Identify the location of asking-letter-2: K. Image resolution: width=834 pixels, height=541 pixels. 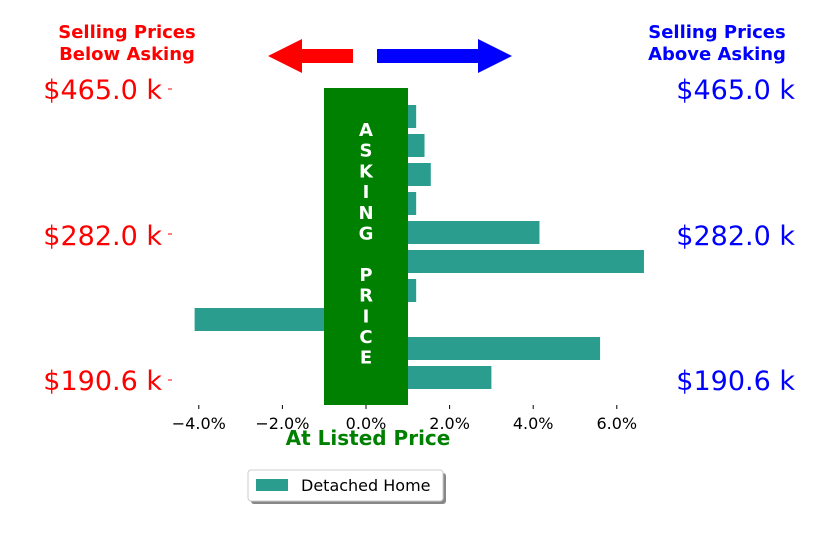
(366, 171).